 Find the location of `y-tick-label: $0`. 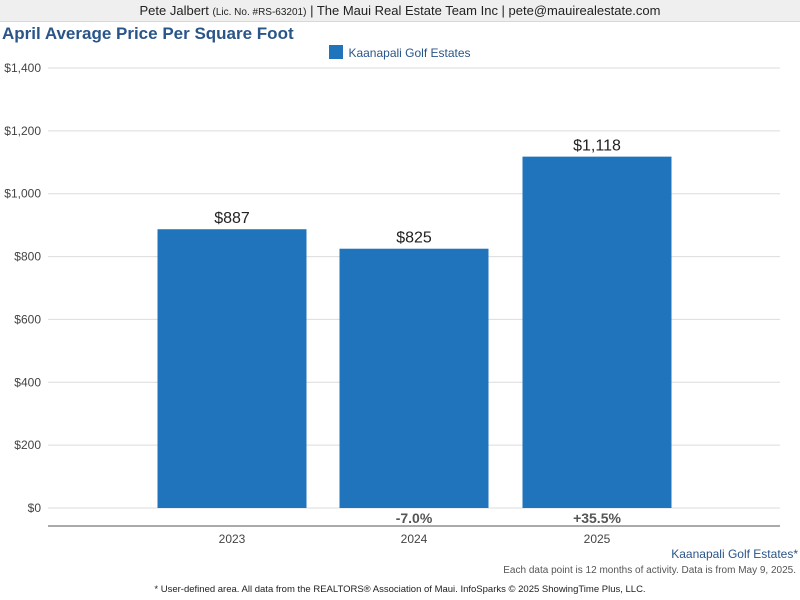

y-tick-label: $0 is located at coordinates (35, 508).